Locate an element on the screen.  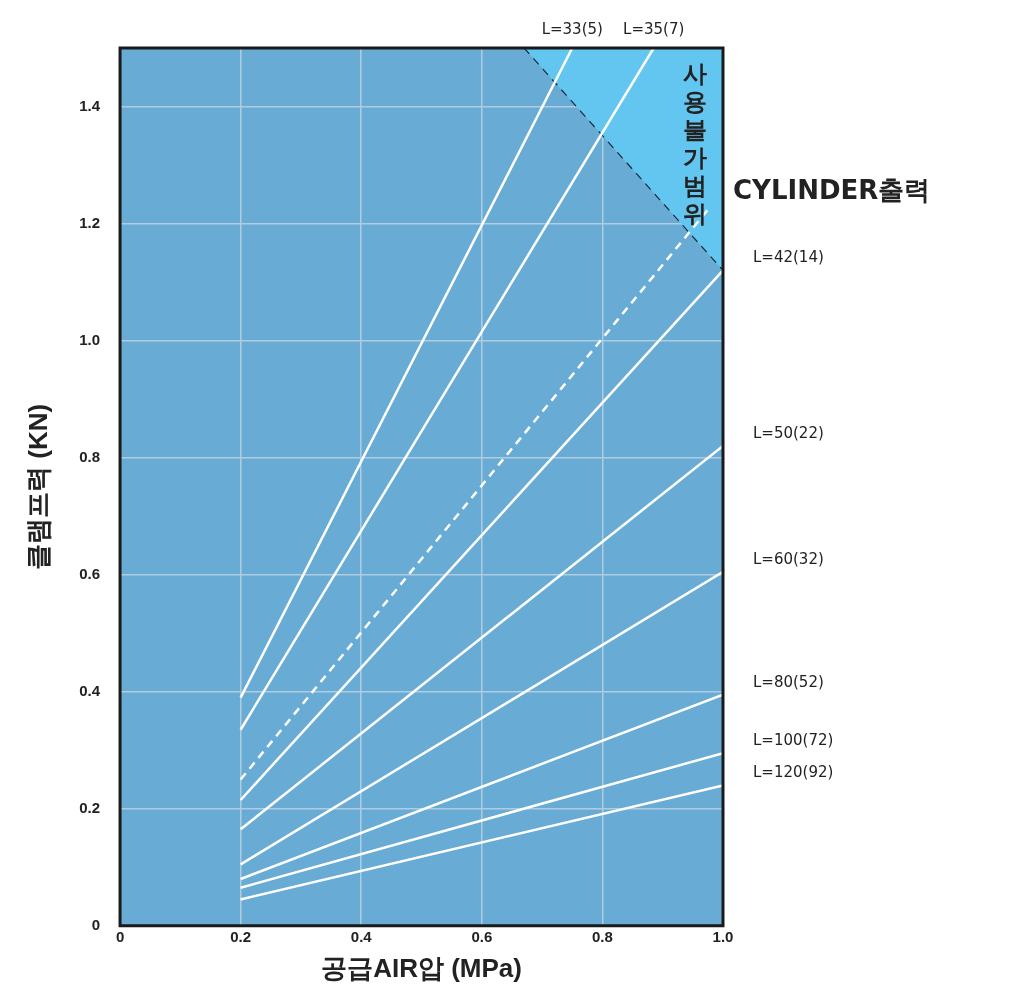
x-tick-label: 0 is located at coordinates (120, 936).